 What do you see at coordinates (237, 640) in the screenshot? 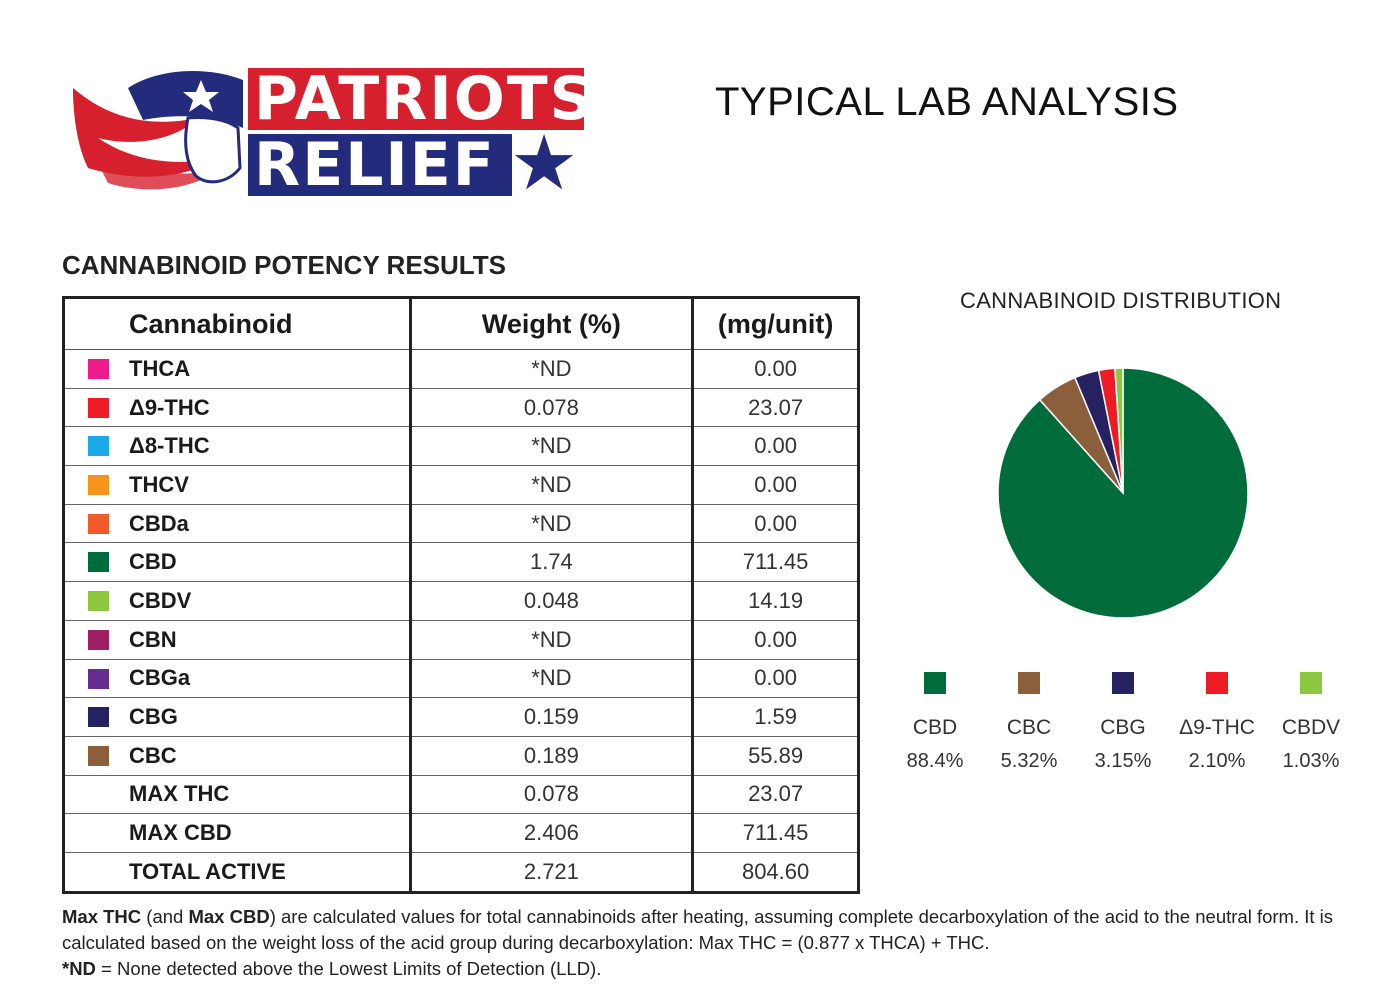
I see `cell-cannabinoid: CBN` at bounding box center [237, 640].